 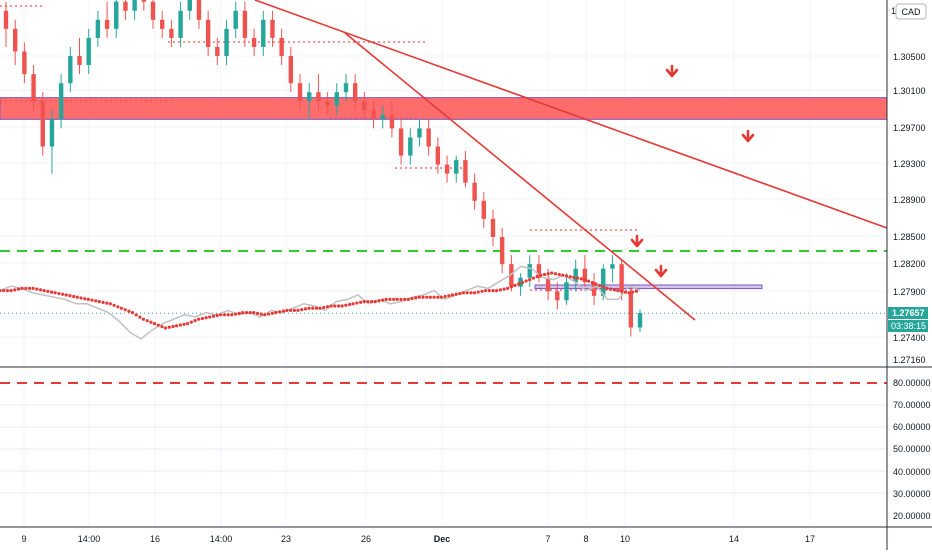 What do you see at coordinates (912, 472) in the screenshot?
I see `rsi-tick: 40.00000` at bounding box center [912, 472].